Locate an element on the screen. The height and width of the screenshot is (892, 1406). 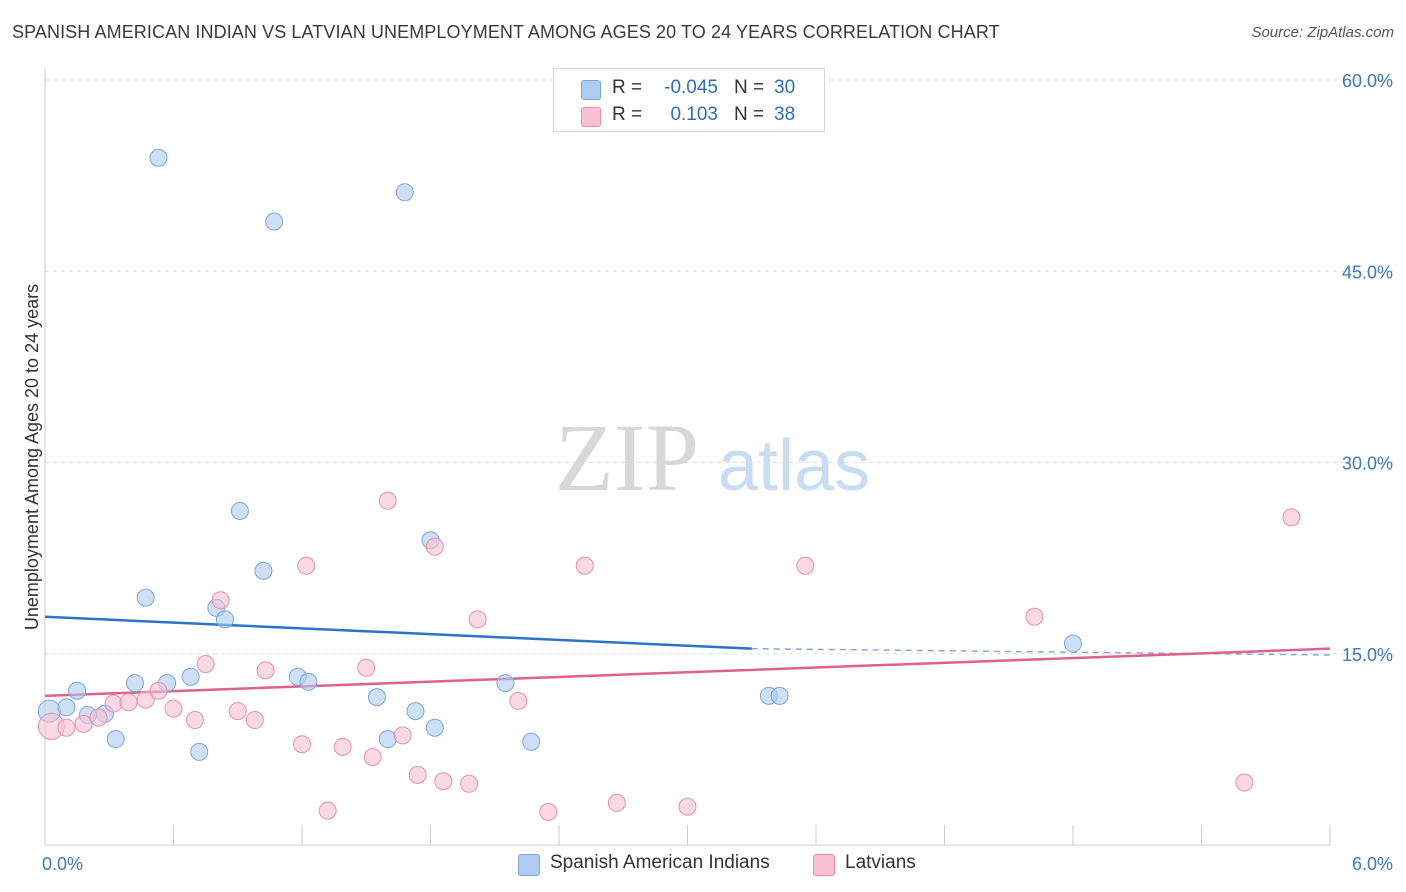
y-axis-label: Unemployment Among Ages 20 to 24 years is located at coordinates (32, 457).